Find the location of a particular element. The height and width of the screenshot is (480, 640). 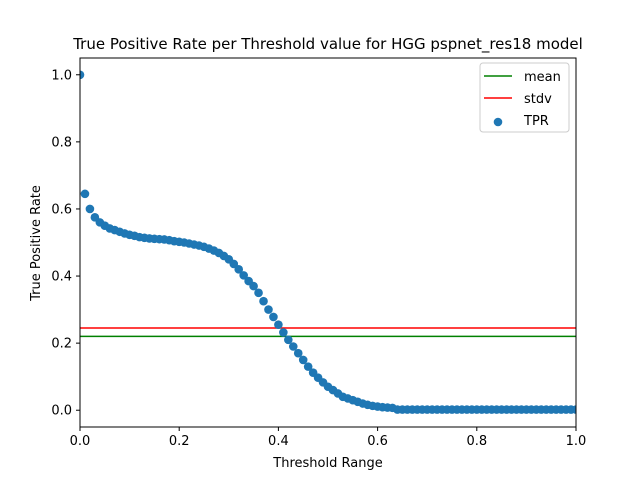

y-tick-label: 0.6 is located at coordinates (61, 209).